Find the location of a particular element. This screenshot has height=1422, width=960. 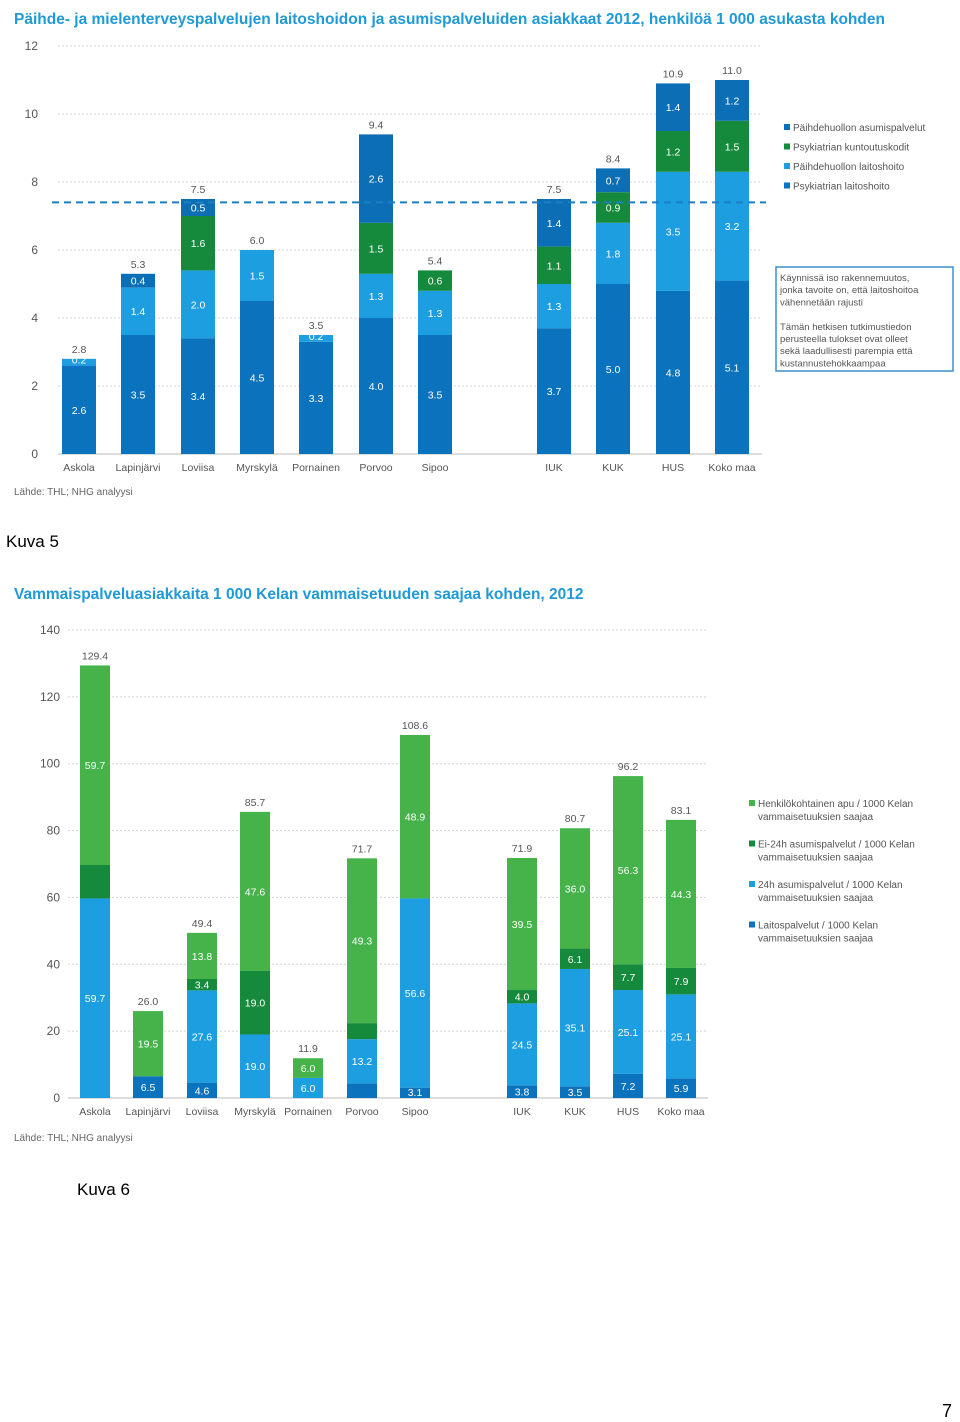

chart2-segment-label: 6.5 is located at coordinates (148, 1088).